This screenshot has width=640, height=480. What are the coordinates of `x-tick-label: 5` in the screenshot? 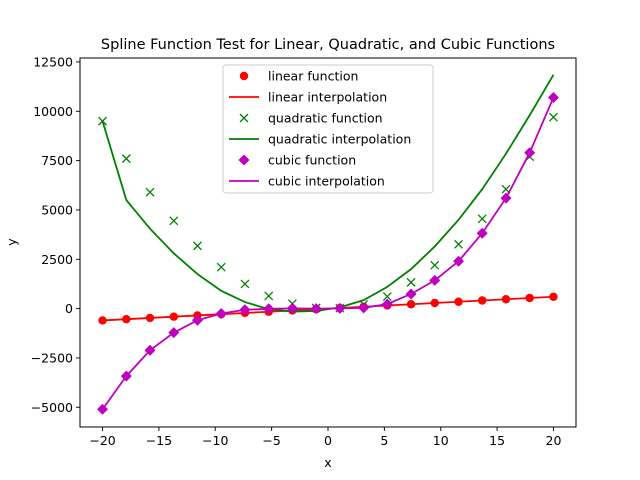 It's located at (384, 440).